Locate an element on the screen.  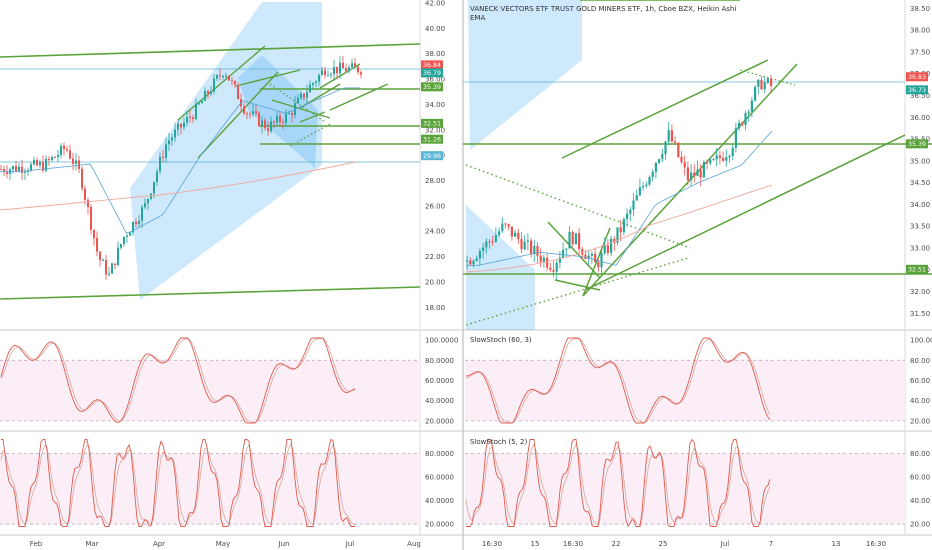
x-tick-label: 22 is located at coordinates (616, 544).